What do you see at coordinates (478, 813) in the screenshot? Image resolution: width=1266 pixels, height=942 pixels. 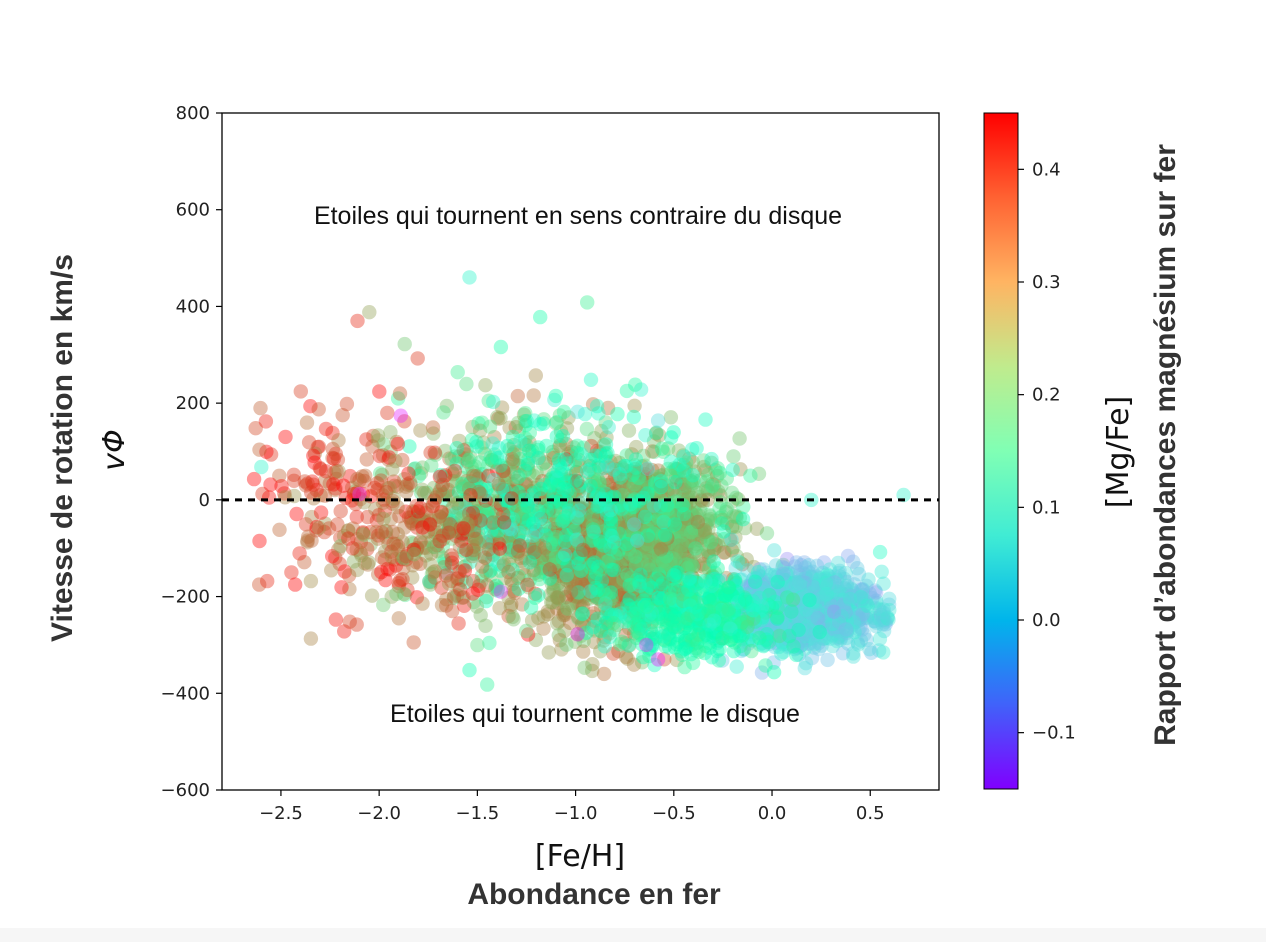 I see `x-tick-label: −1.5` at bounding box center [478, 813].